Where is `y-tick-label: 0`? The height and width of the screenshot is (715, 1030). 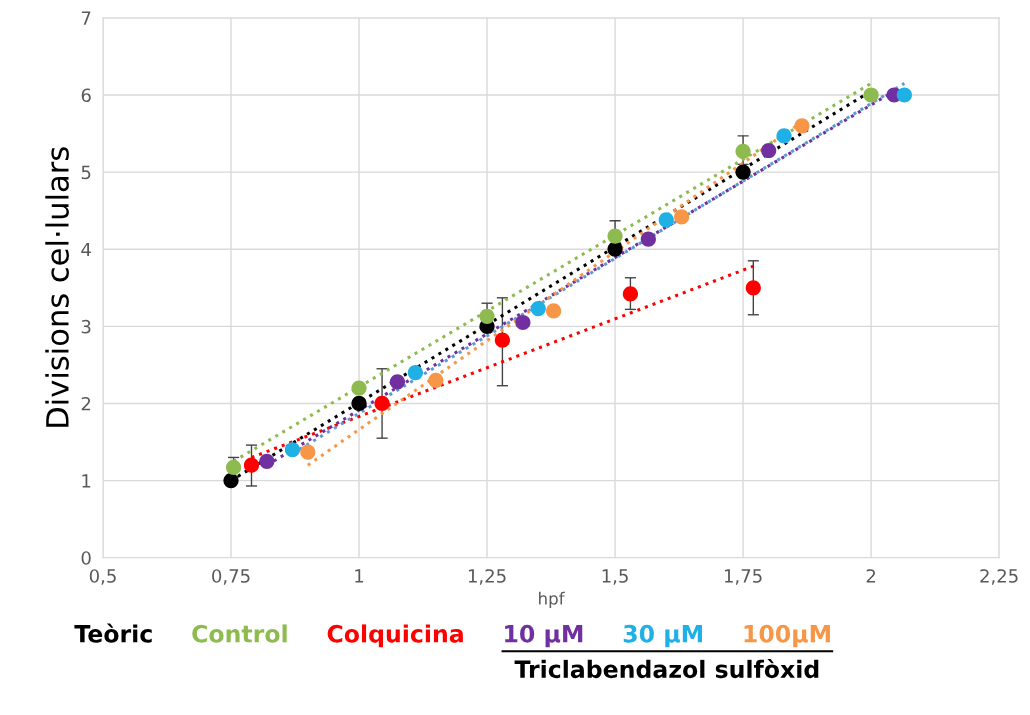 y-tick-label: 0 is located at coordinates (86, 558).